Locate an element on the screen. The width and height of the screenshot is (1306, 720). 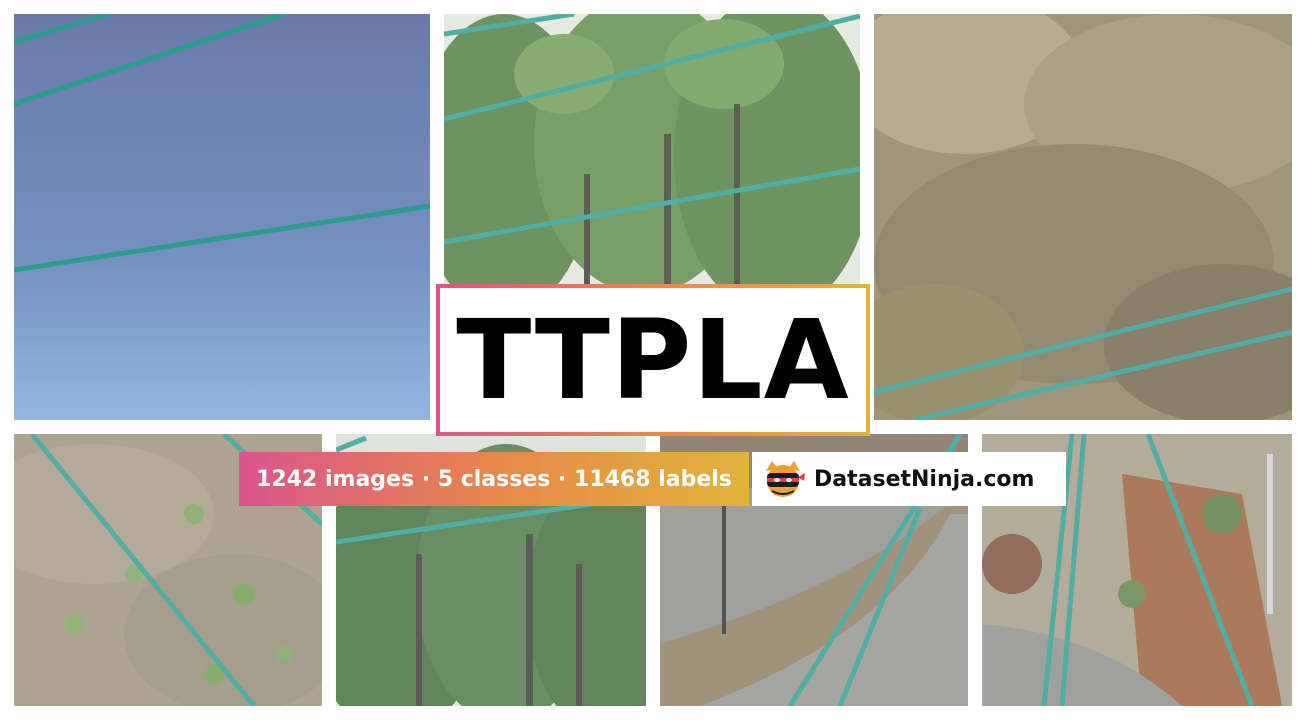
ninja-logo-icon is located at coordinates (785, 479).